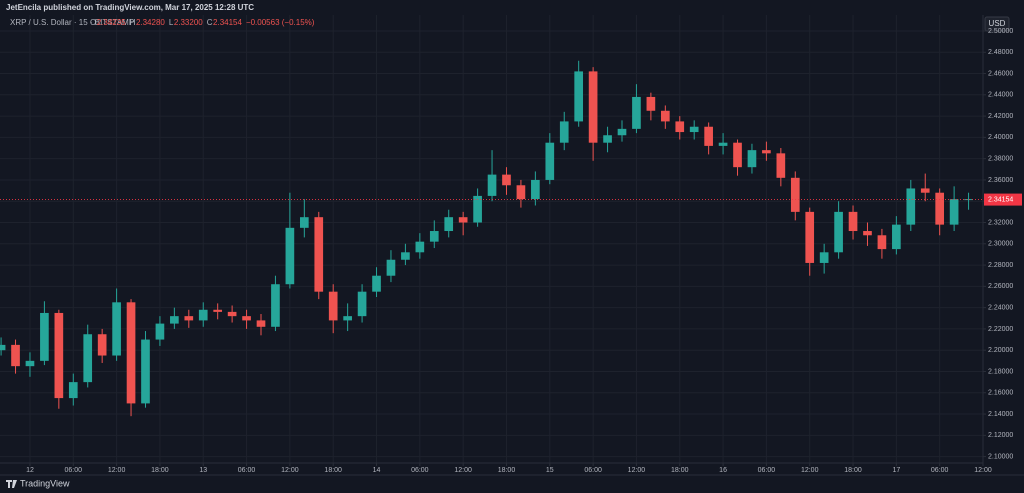 The width and height of the screenshot is (1024, 493). What do you see at coordinates (280, 22) in the screenshot?
I see `change: −0.00563 (−0.15%)` at bounding box center [280, 22].